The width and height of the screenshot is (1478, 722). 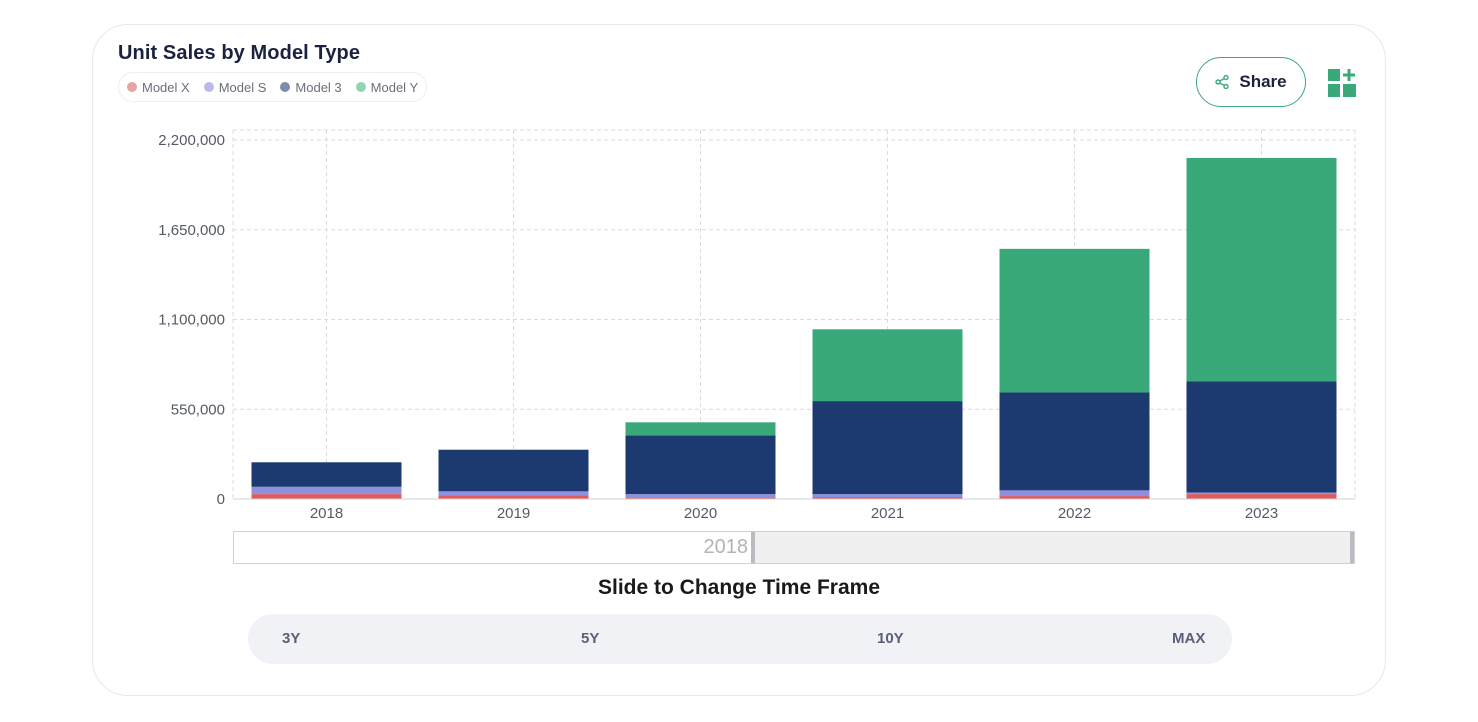 I want to click on x-tick-label: 2018, so click(x=326, y=513).